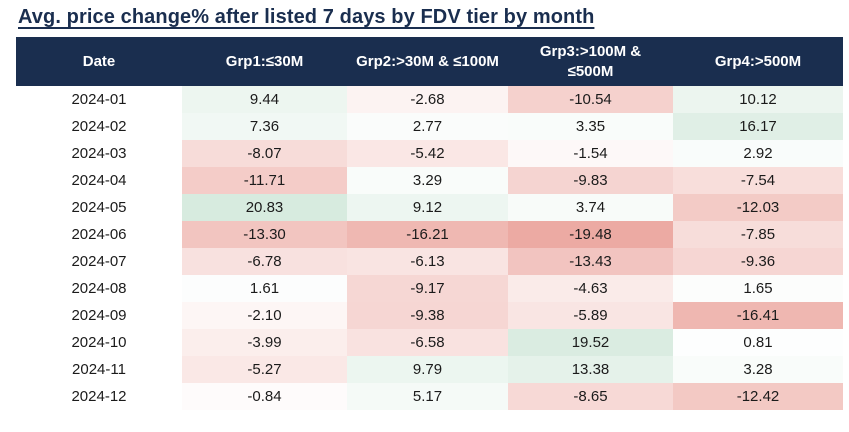  I want to click on table-row: 2024-02 7.36 2.77 3.35 16.17, so click(429, 126).